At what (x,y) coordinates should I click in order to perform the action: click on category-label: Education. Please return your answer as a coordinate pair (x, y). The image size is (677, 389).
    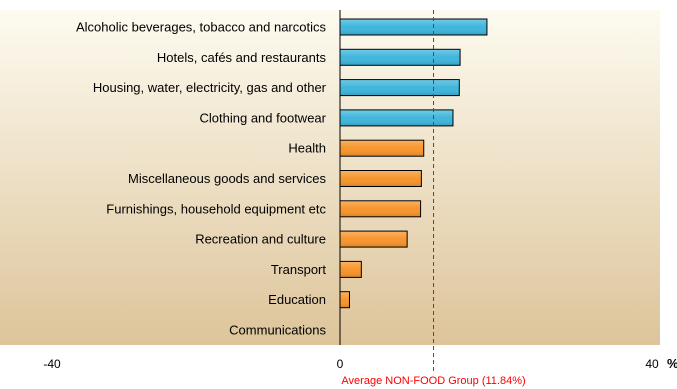
    Looking at the image, I should click on (297, 299).